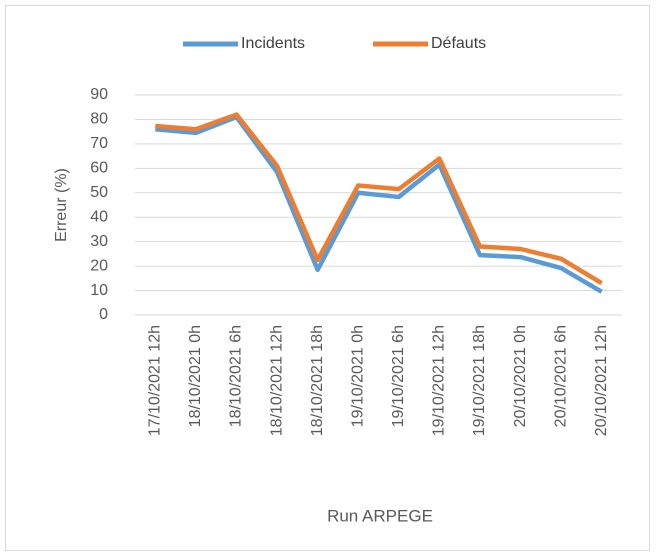  What do you see at coordinates (317, 380) in the screenshot?
I see `x-tick-label: 18/10/2021 18h` at bounding box center [317, 380].